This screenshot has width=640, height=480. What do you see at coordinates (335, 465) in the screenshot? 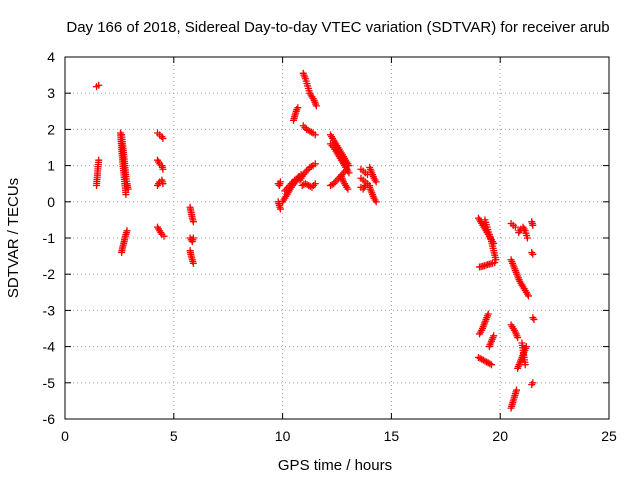
I see `x-axis-label: GPS time / hours` at bounding box center [335, 465].